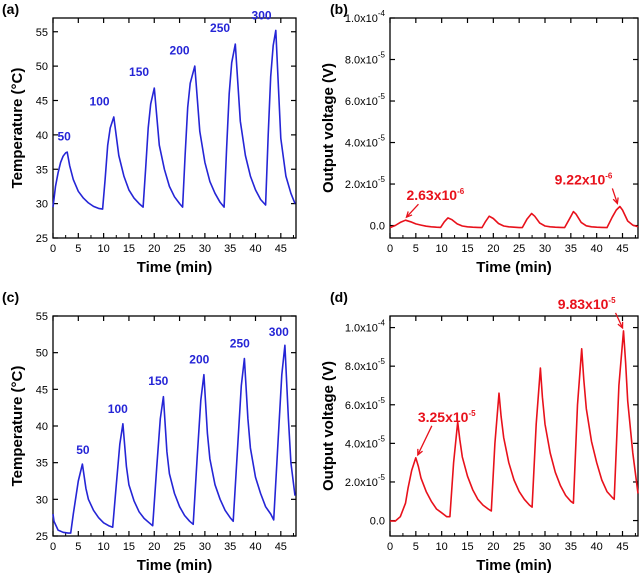  I want to click on y-tick-label: 2.0x10⁻⁵, so click(365, 481).